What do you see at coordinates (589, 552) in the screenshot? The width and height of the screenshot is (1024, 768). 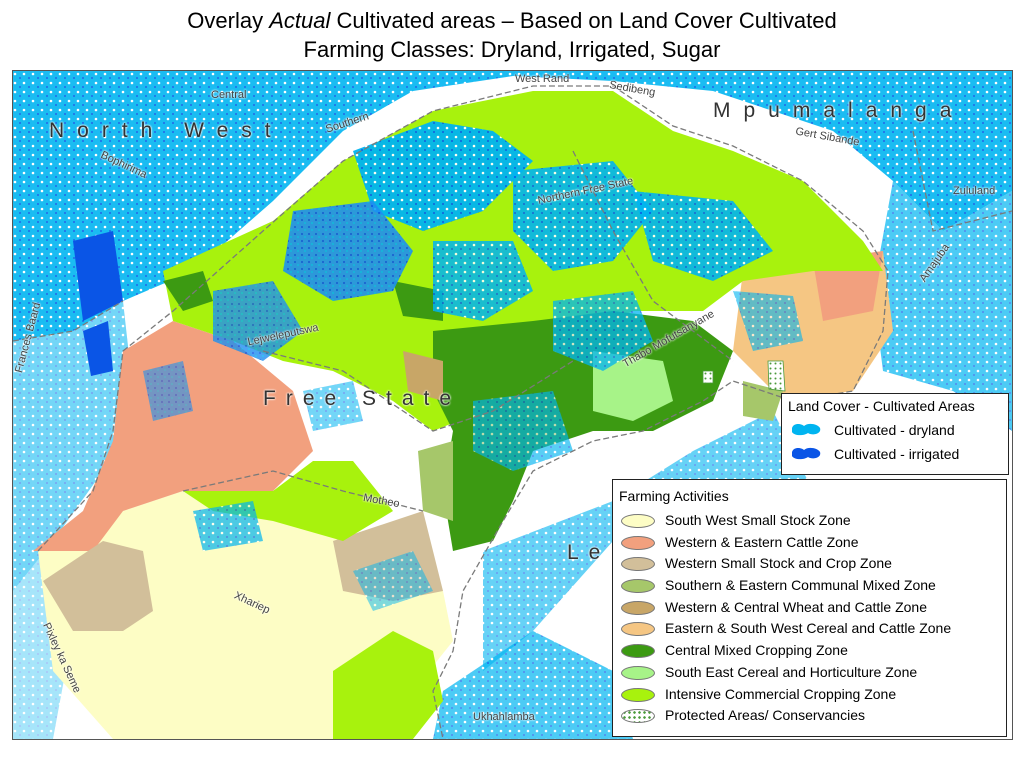 I see `label-lesotho: Le` at bounding box center [589, 552].